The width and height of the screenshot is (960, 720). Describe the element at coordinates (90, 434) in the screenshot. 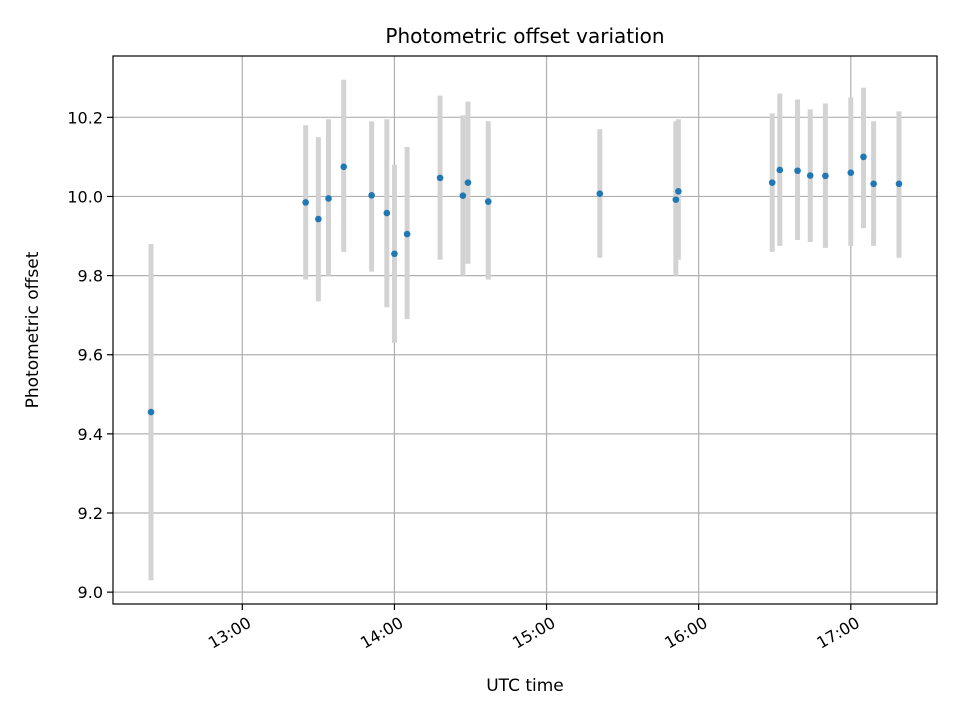

I see `y-tick-label: 9.4` at that location.